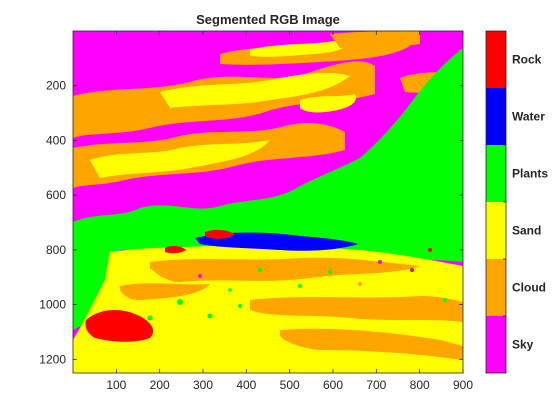  What do you see at coordinates (527, 60) in the screenshot?
I see `colorbar-label-rock: Rock` at bounding box center [527, 60].